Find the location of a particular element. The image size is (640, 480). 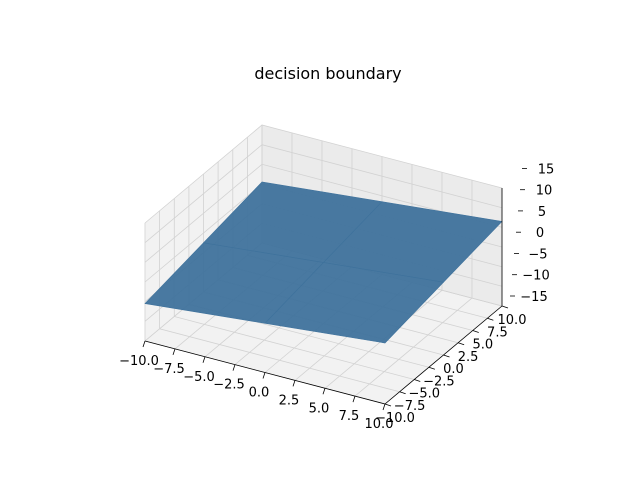

y-tick-label: 0.0 is located at coordinates (453, 369).